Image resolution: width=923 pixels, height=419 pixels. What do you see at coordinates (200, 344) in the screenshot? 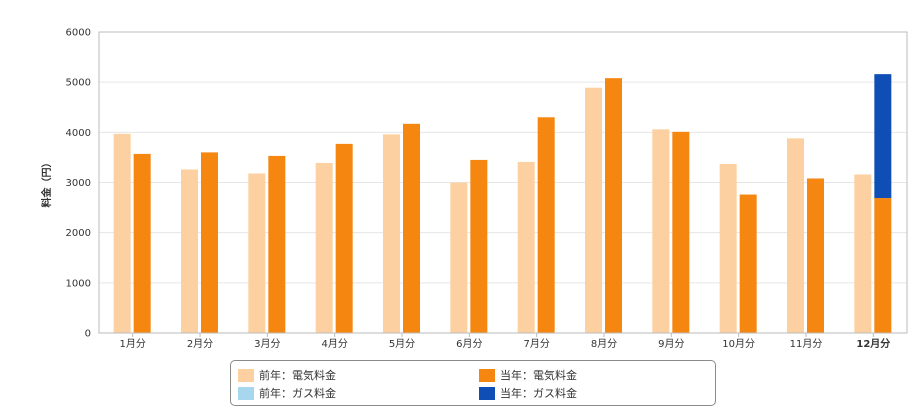
I see `x-tick-label: 2月分` at bounding box center [200, 344].